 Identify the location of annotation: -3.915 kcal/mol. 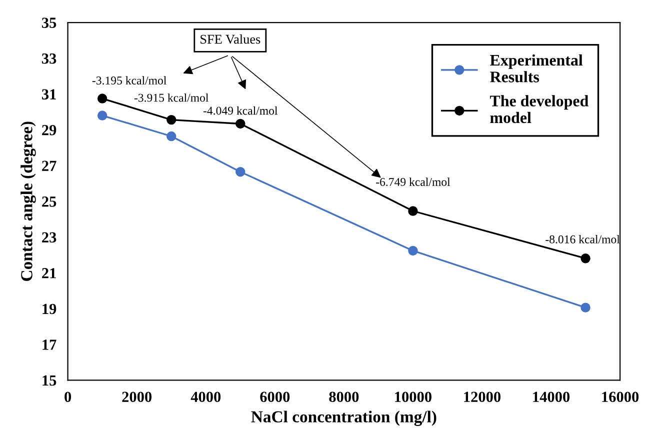
(171, 97).